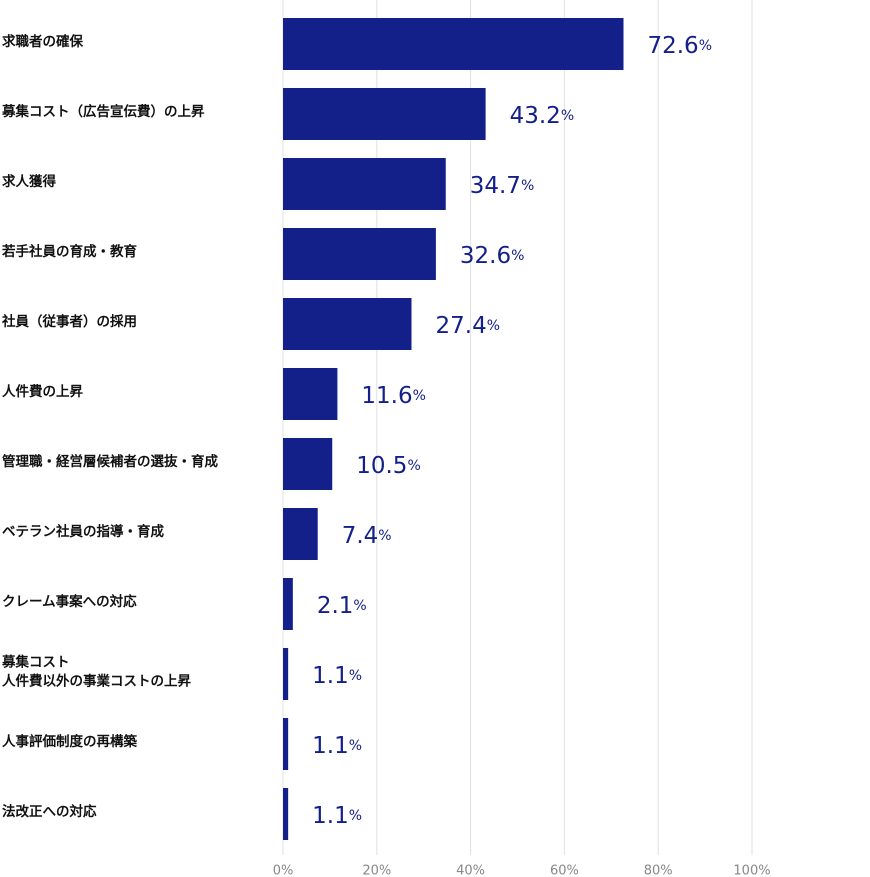 The width and height of the screenshot is (870, 877). I want to click on value-label: 34.7%, so click(502, 186).